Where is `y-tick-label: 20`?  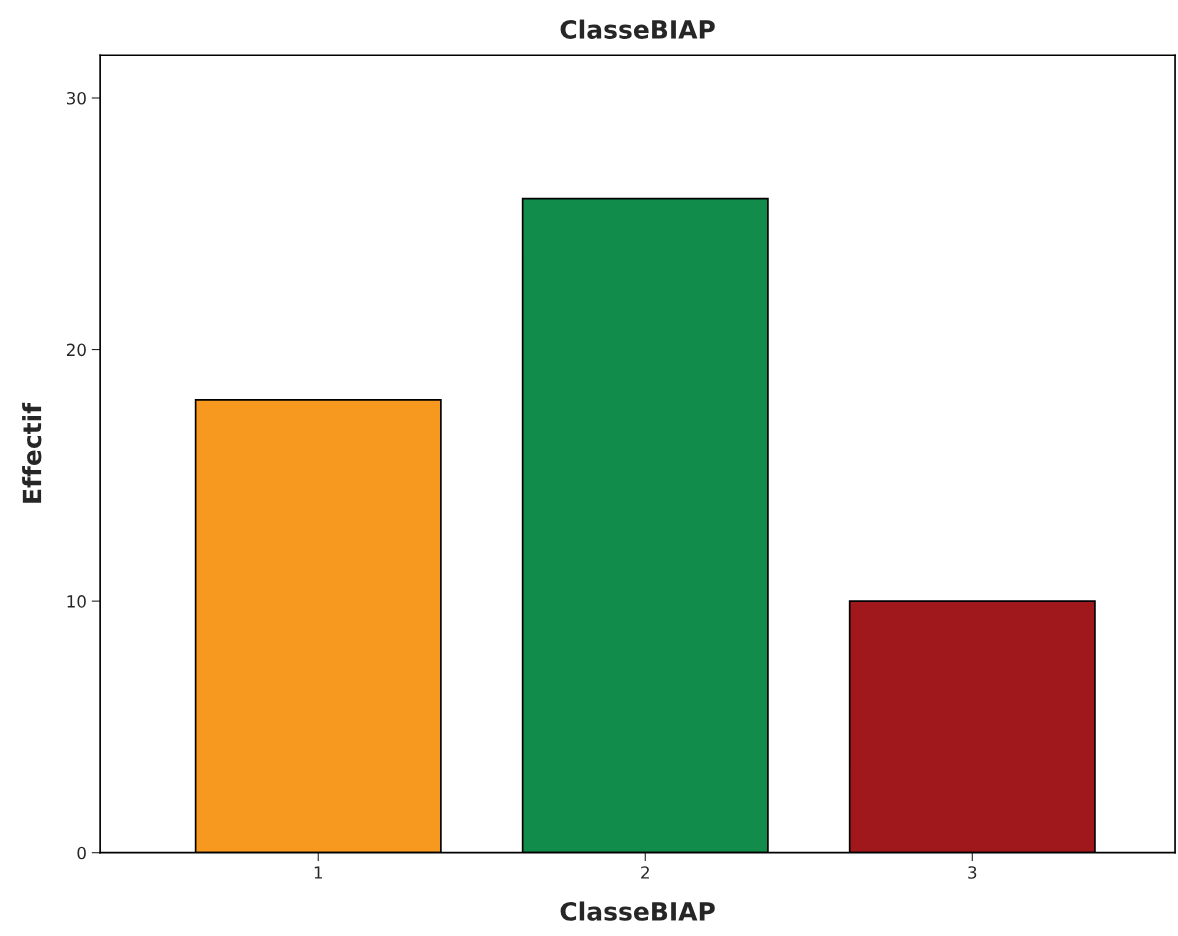 y-tick-label: 20 is located at coordinates (76, 350).